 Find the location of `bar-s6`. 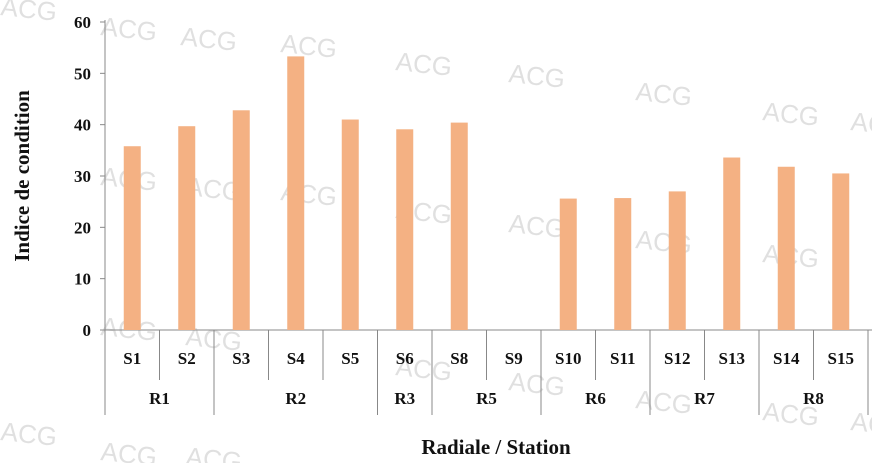

bar-s6 is located at coordinates (405, 229).